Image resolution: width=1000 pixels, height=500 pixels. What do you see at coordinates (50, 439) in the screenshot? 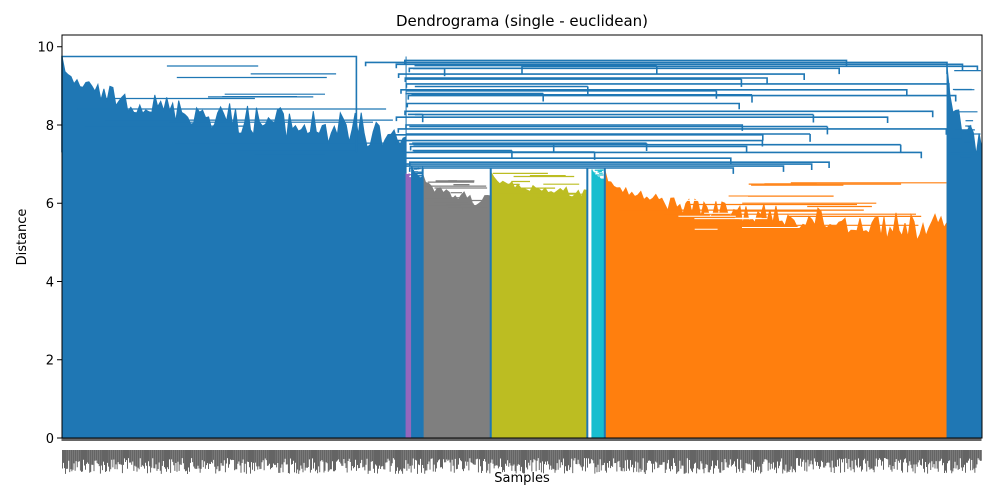
I see `y-tick-label: 0` at bounding box center [50, 439].